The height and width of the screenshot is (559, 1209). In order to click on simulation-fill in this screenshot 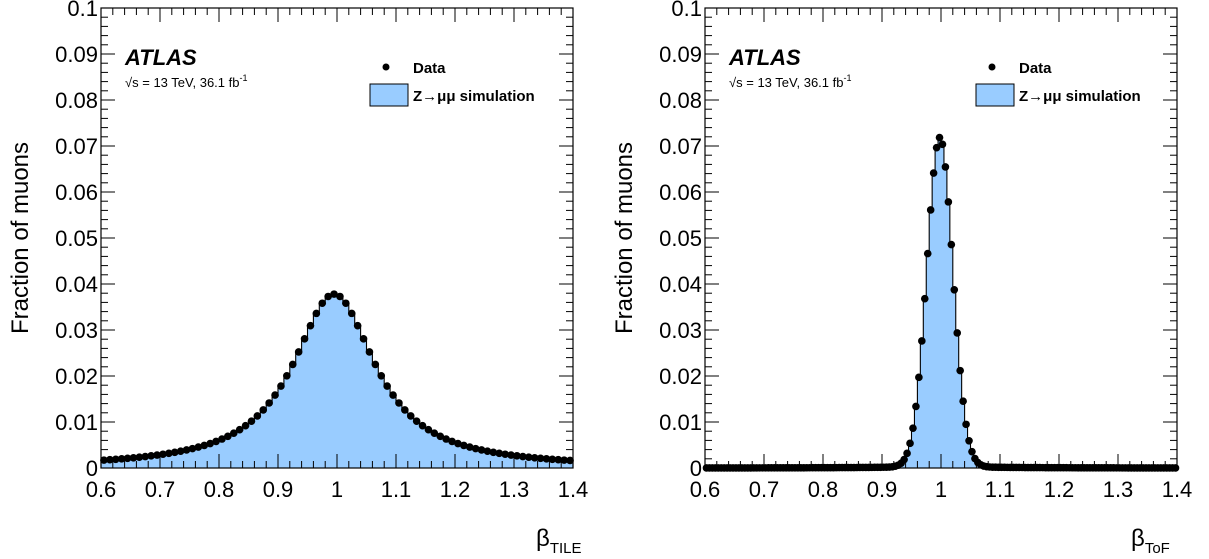, I will do `click(337, 381)`.